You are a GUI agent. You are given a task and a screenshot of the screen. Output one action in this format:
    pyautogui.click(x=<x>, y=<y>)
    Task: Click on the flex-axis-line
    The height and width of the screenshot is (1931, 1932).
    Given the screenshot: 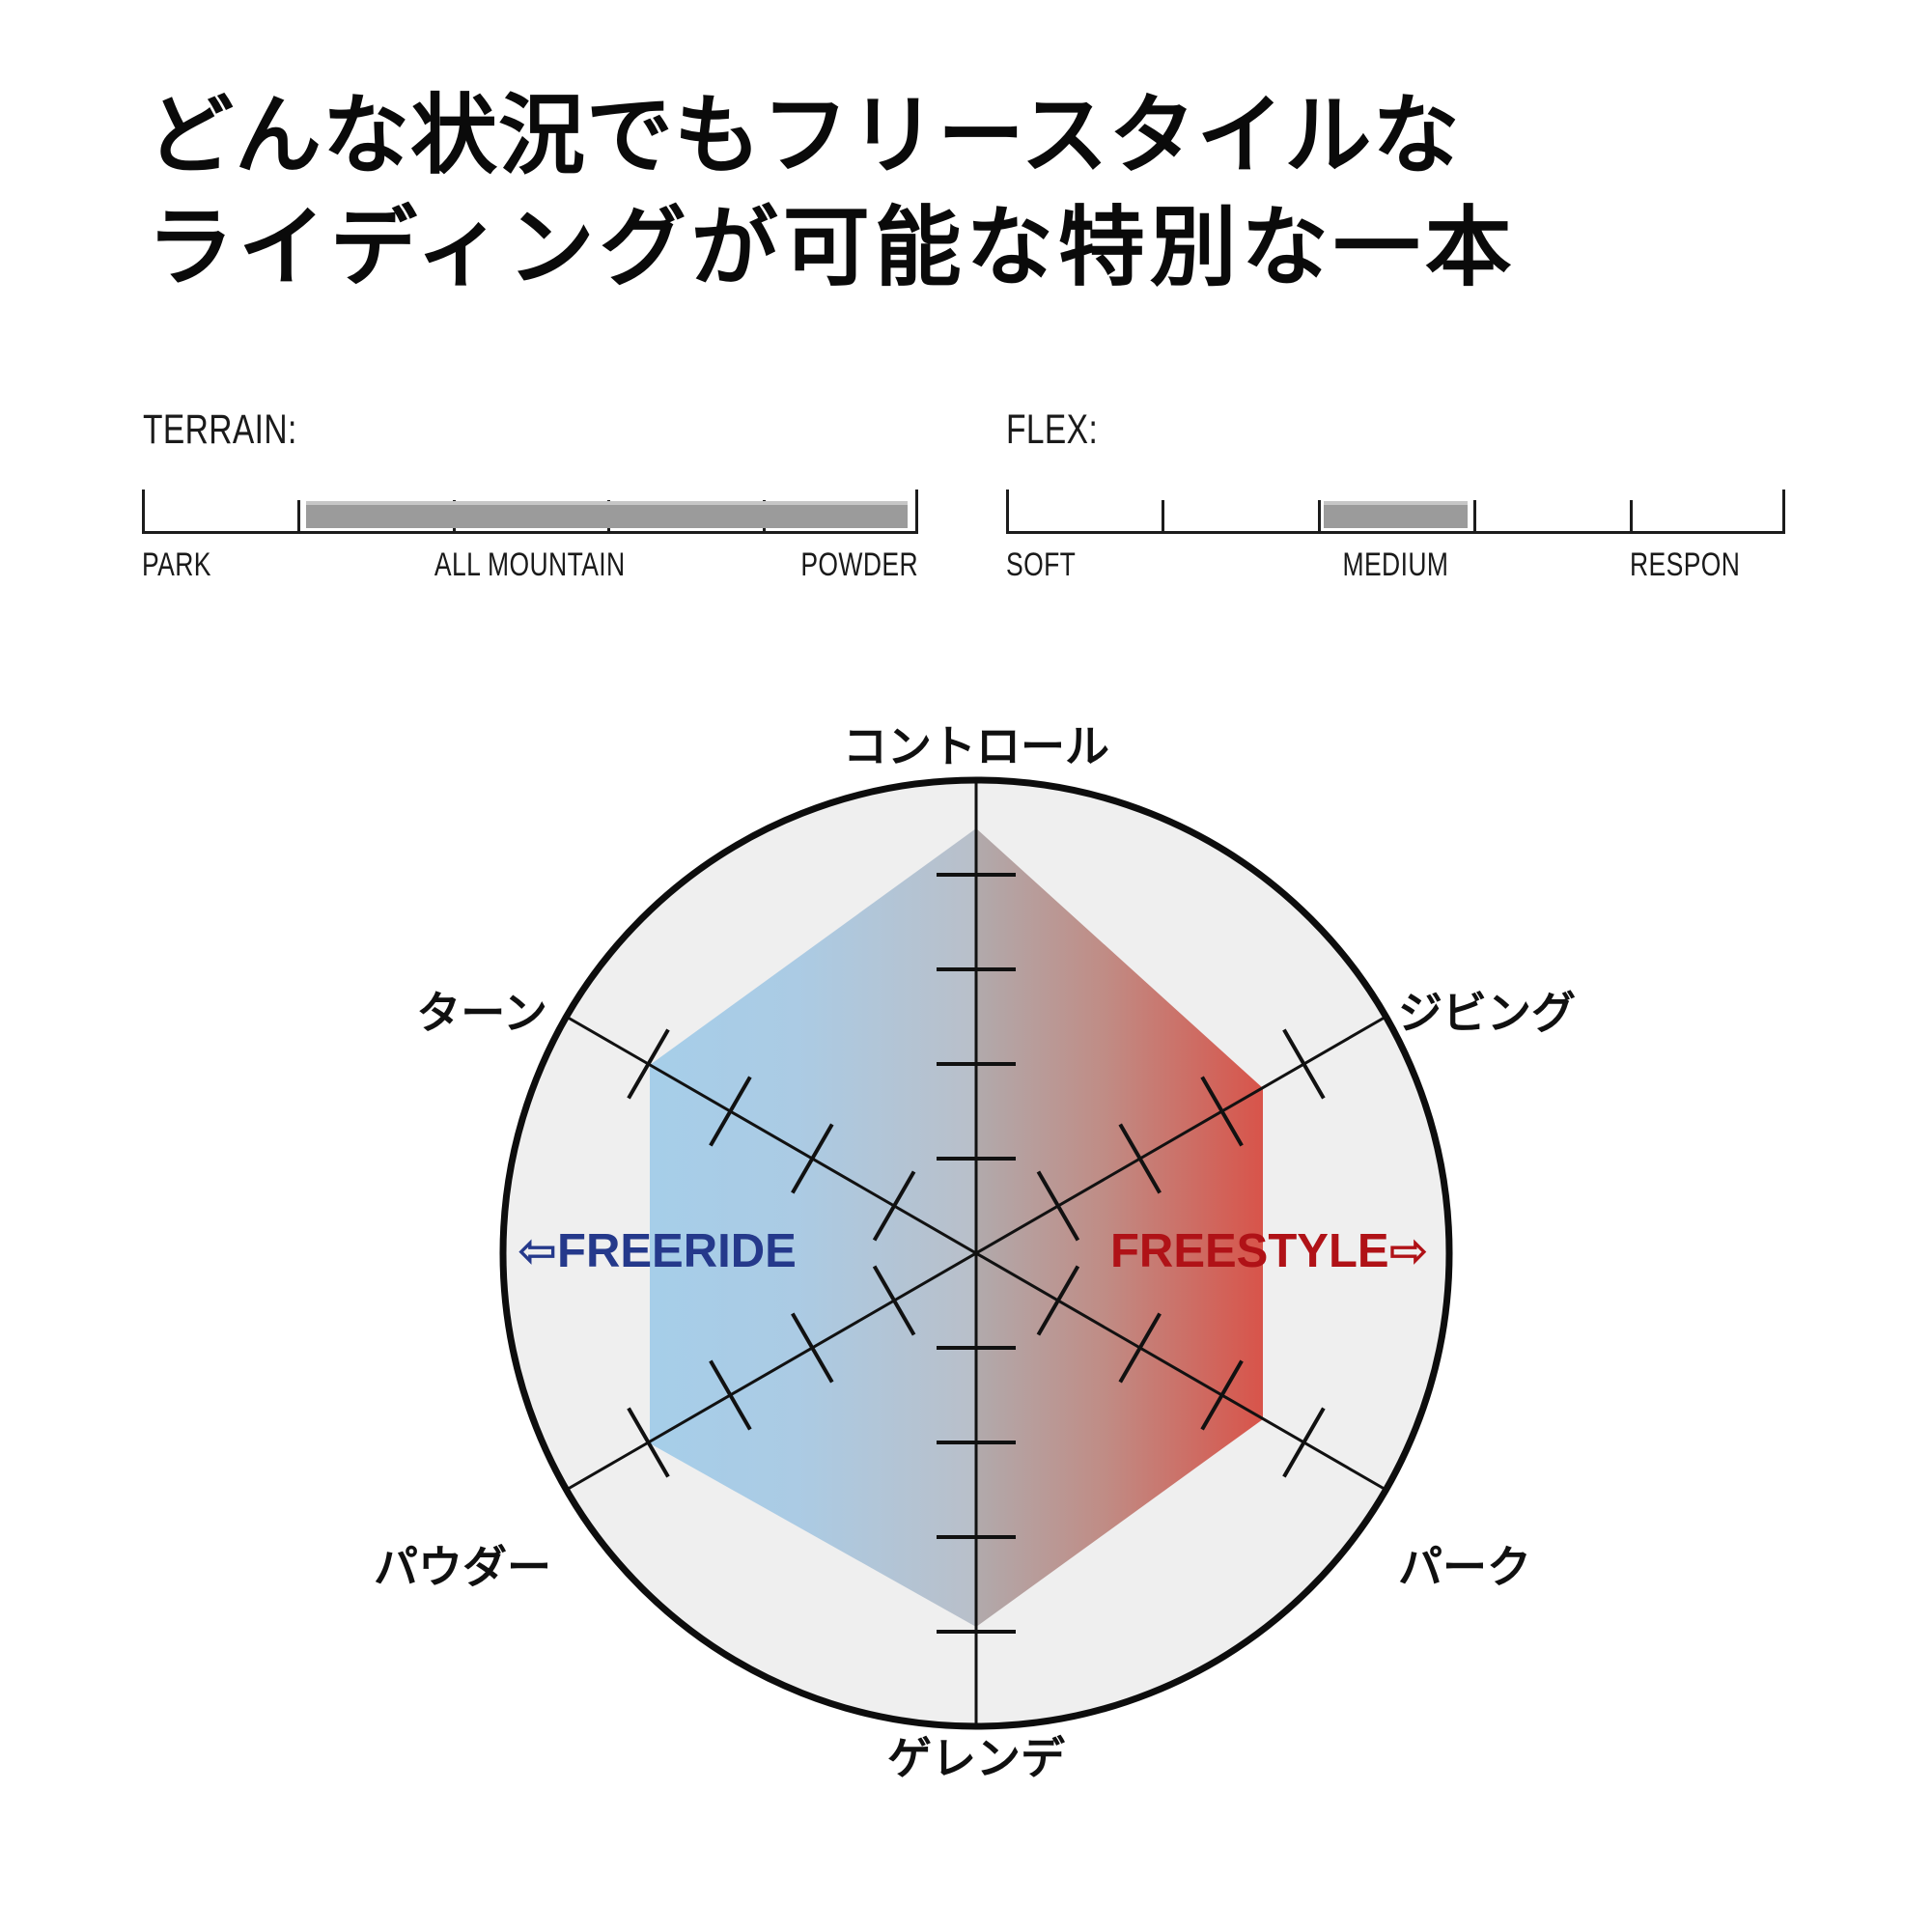 What is the action you would take?
    pyautogui.click(x=1396, y=532)
    